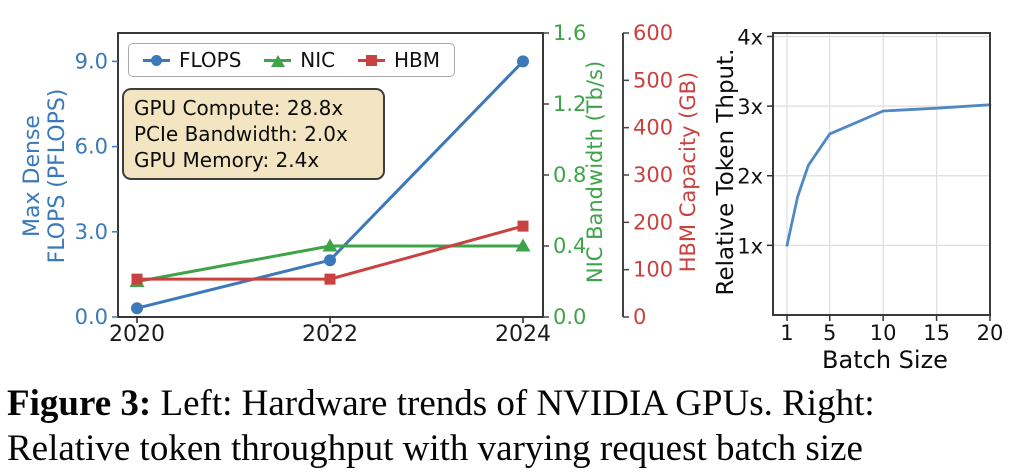 The image size is (1024, 475). I want to click on nic-tick-label: 0.0, so click(569, 317).